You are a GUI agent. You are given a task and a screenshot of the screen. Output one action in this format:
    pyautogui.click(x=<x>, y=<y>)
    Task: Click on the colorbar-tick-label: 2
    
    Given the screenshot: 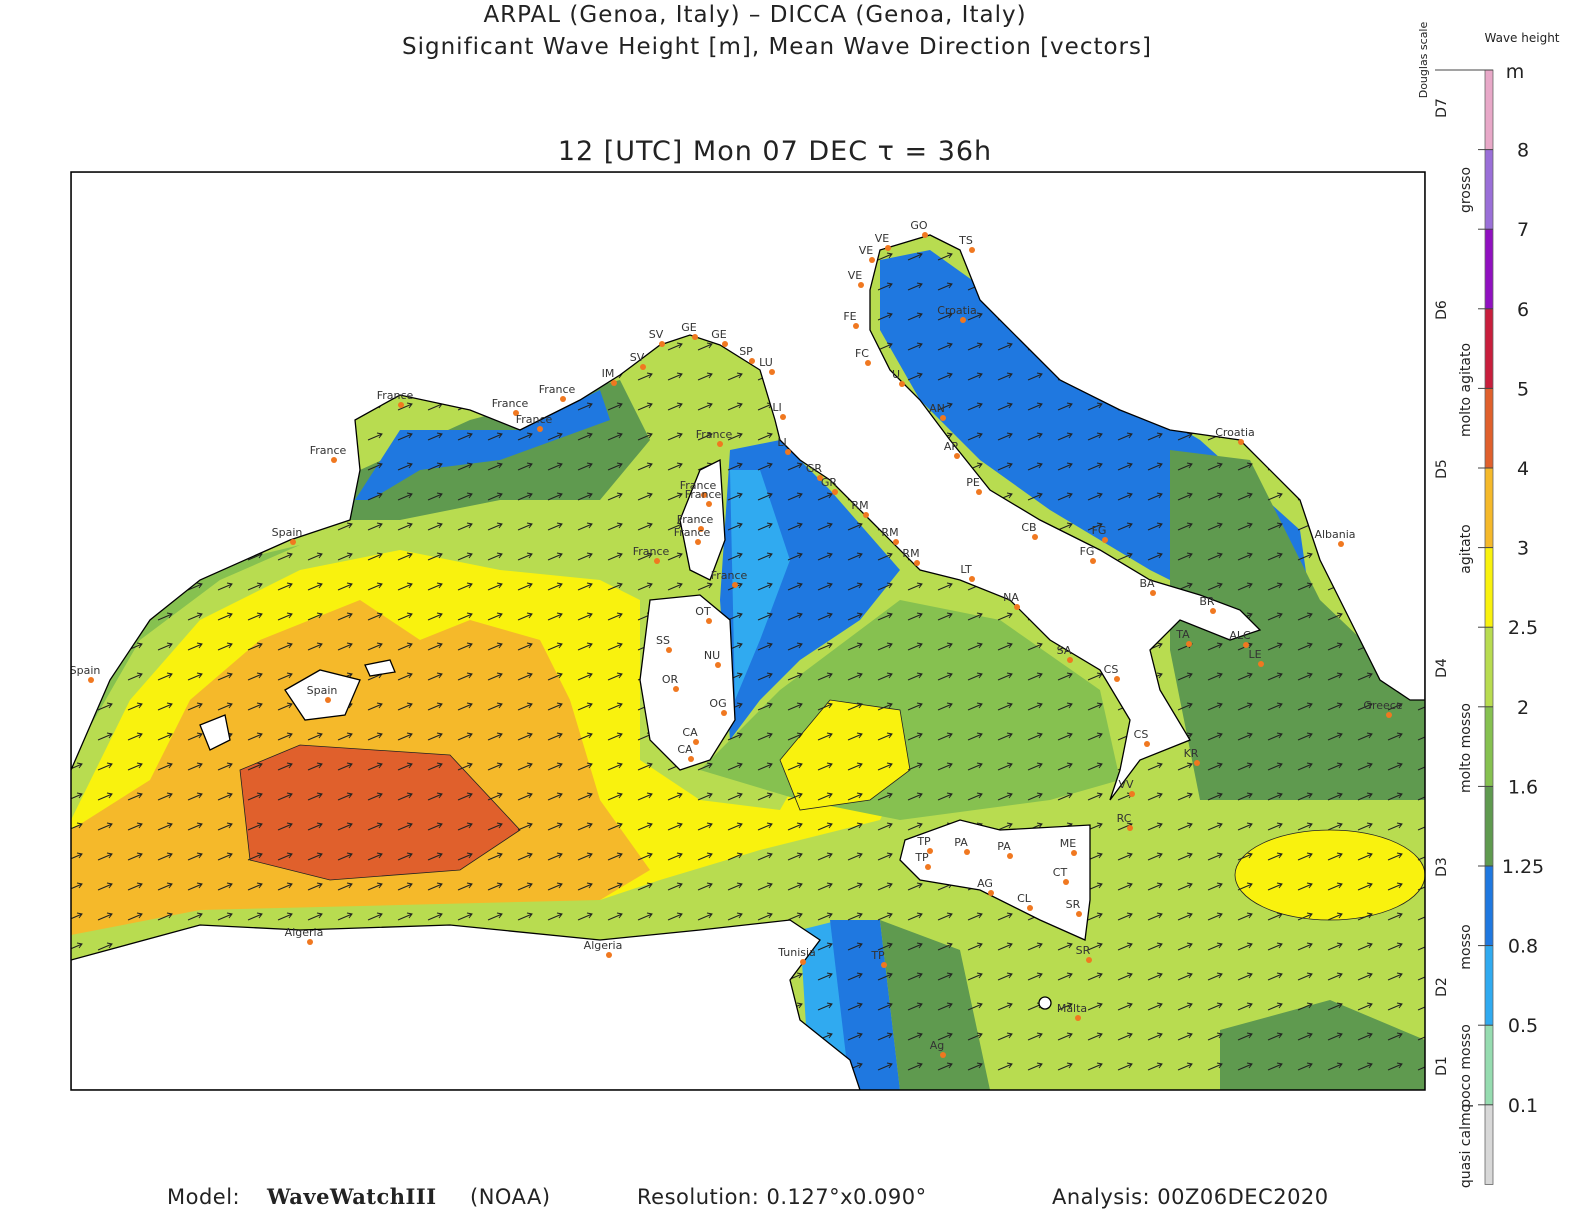 What is the action you would take?
    pyautogui.click(x=1523, y=708)
    